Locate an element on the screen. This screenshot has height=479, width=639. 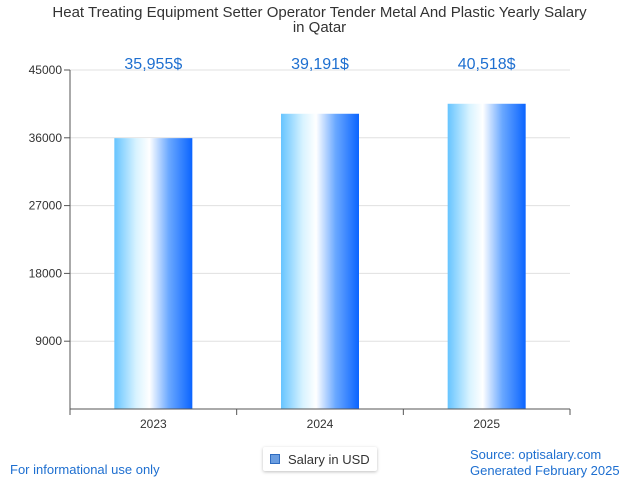
y-tick-label: 18000 is located at coordinates (46, 273).